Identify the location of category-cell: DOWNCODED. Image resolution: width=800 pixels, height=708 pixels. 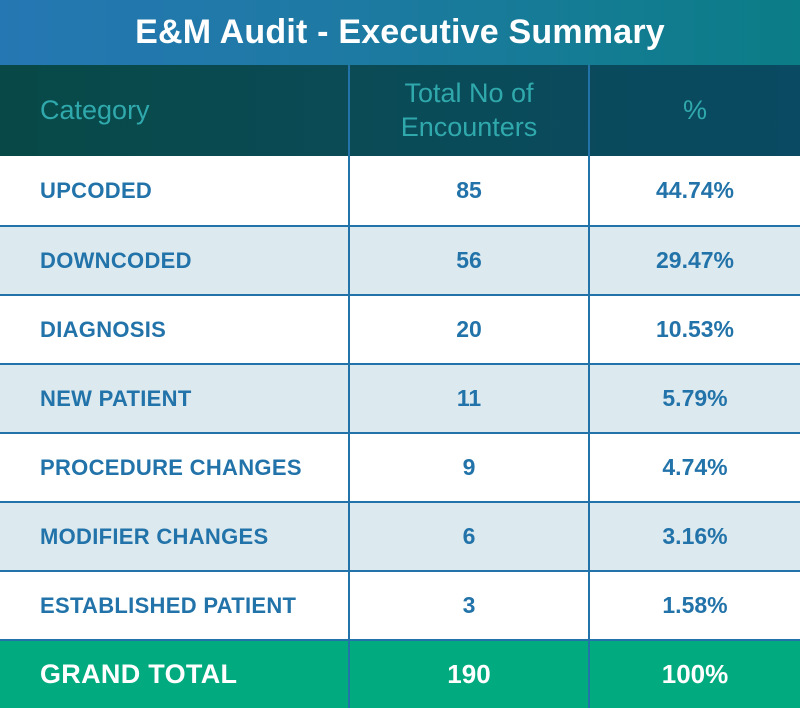
(116, 260).